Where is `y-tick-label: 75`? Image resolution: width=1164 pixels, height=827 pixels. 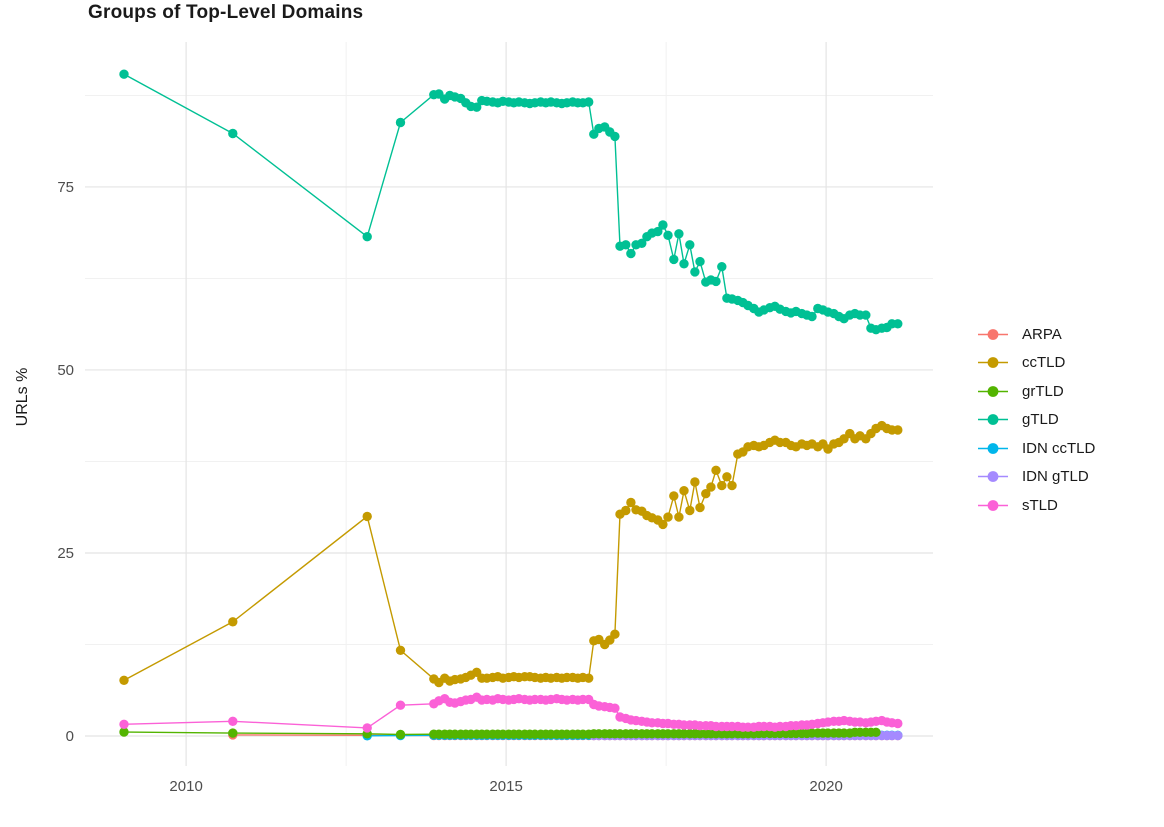
y-tick-label: 75 is located at coordinates (65, 187).